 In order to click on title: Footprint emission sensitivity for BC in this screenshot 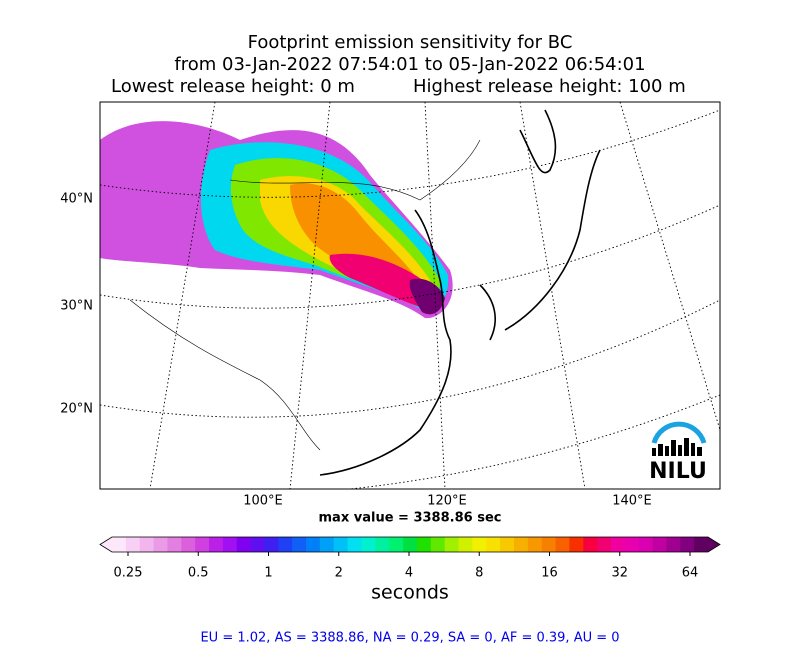, I will do `click(410, 42)`.